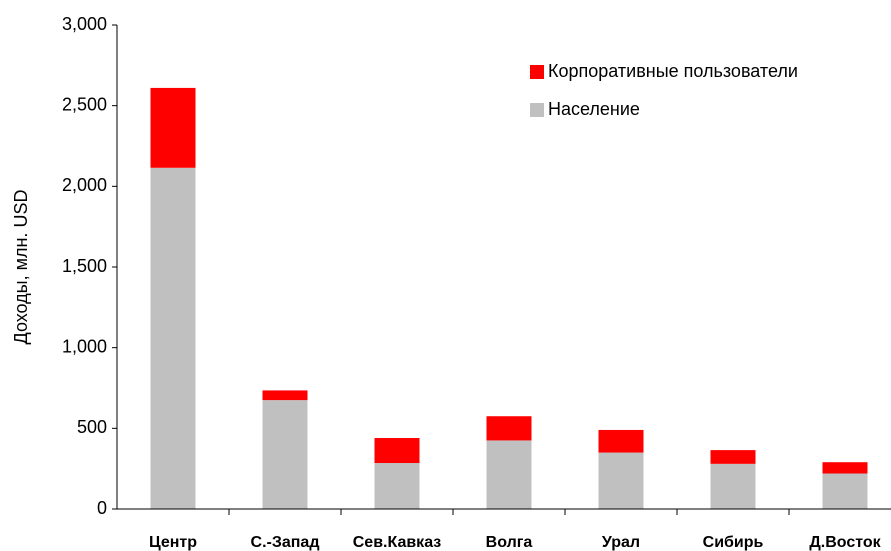 The height and width of the screenshot is (551, 891). What do you see at coordinates (84, 185) in the screenshot?
I see `y-tick-label: 2,000` at bounding box center [84, 185].